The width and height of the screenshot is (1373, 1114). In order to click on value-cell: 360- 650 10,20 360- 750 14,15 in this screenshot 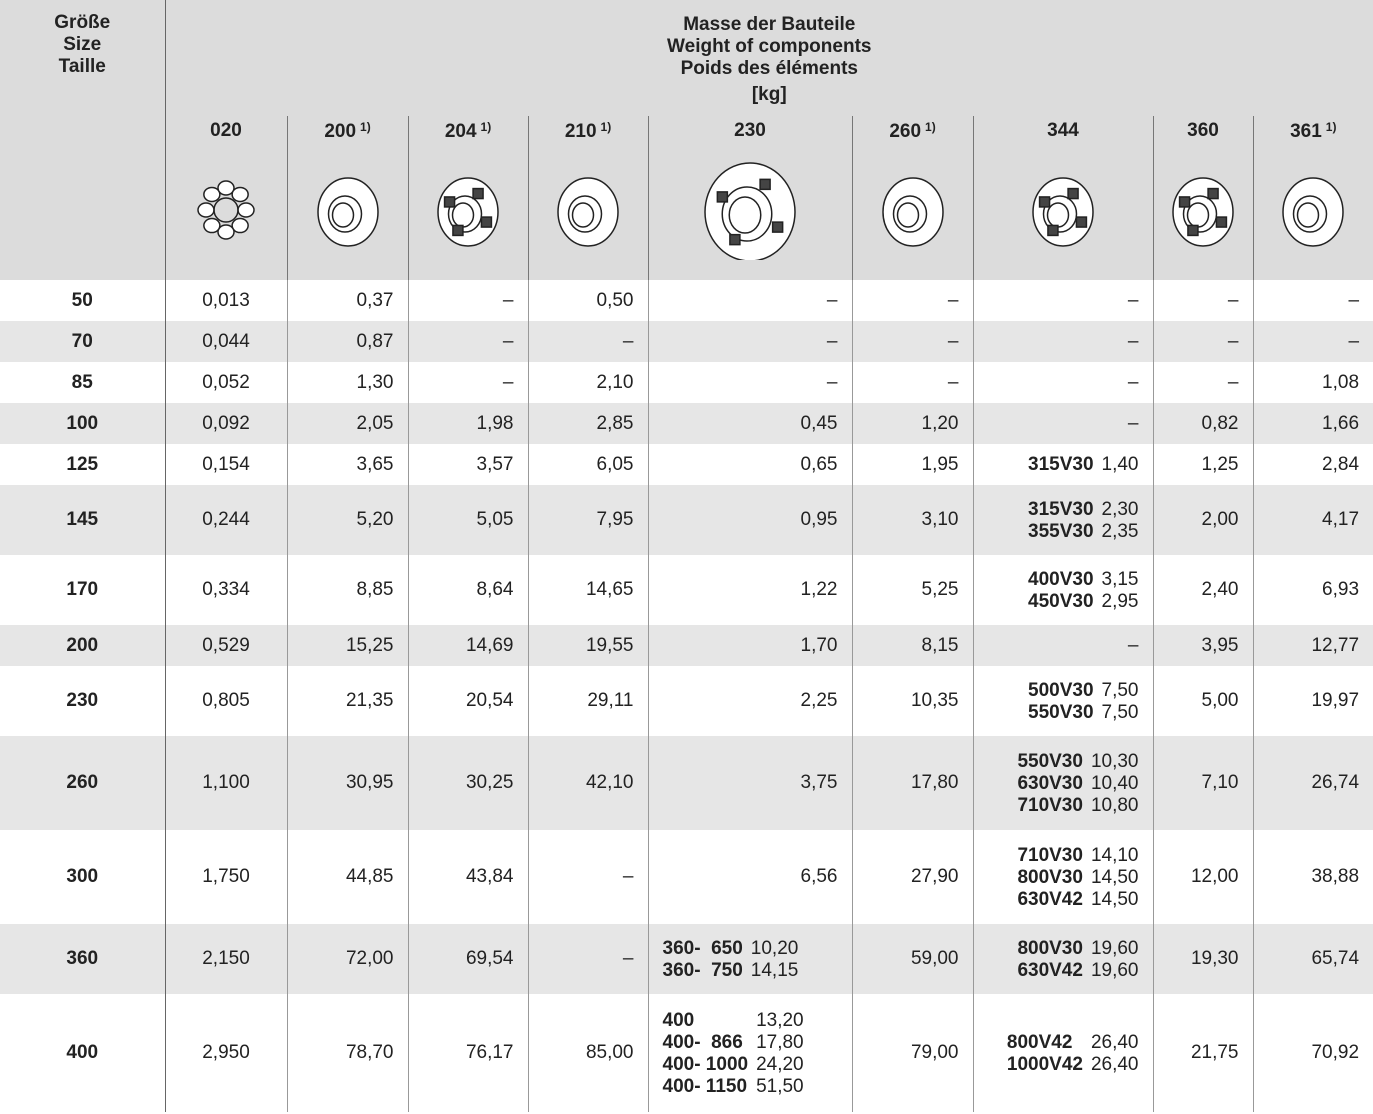, I will do `click(749, 959)`.